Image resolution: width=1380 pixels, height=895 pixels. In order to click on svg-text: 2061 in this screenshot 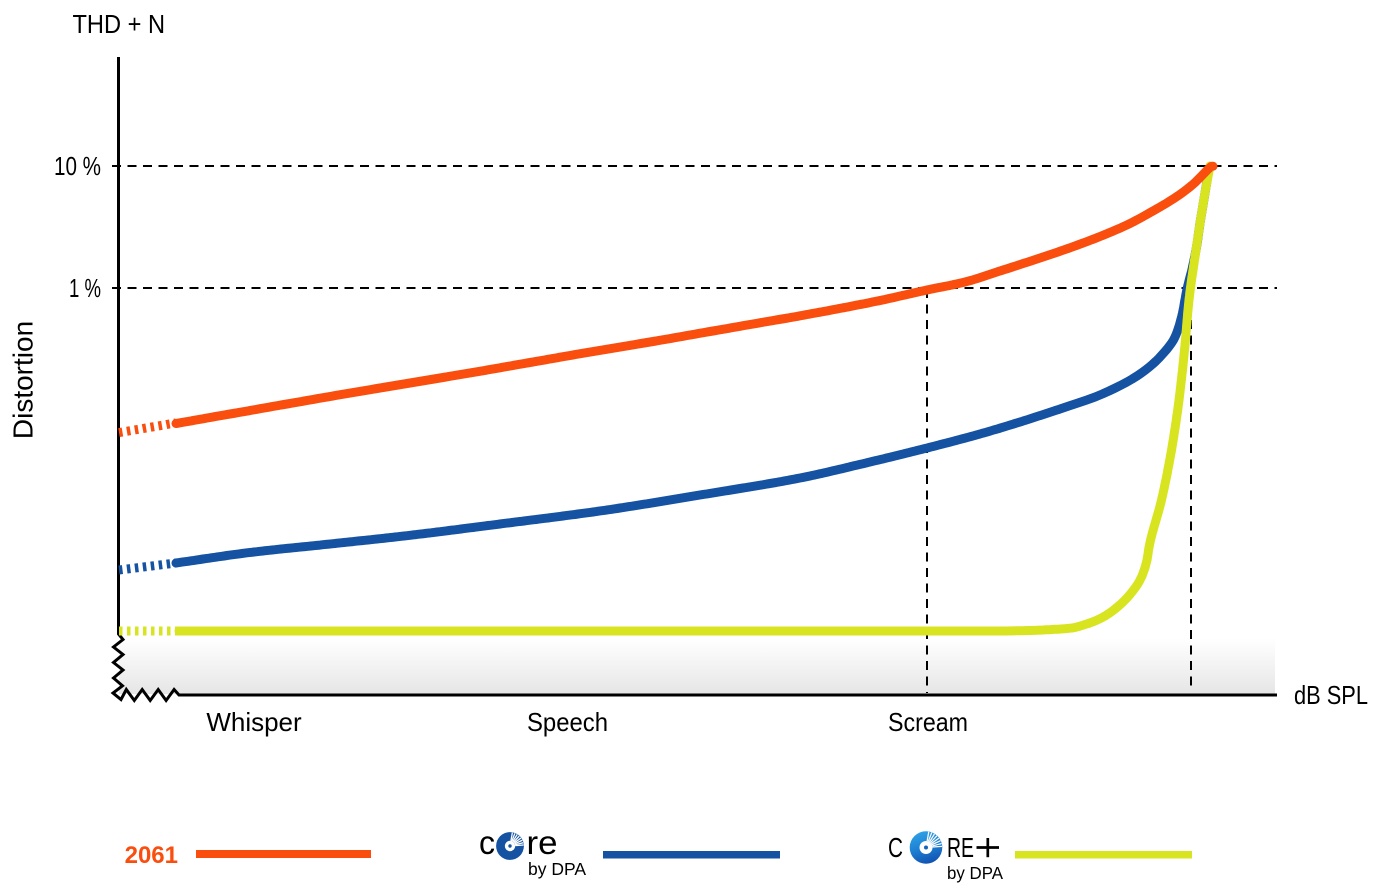, I will do `click(151, 855)`.